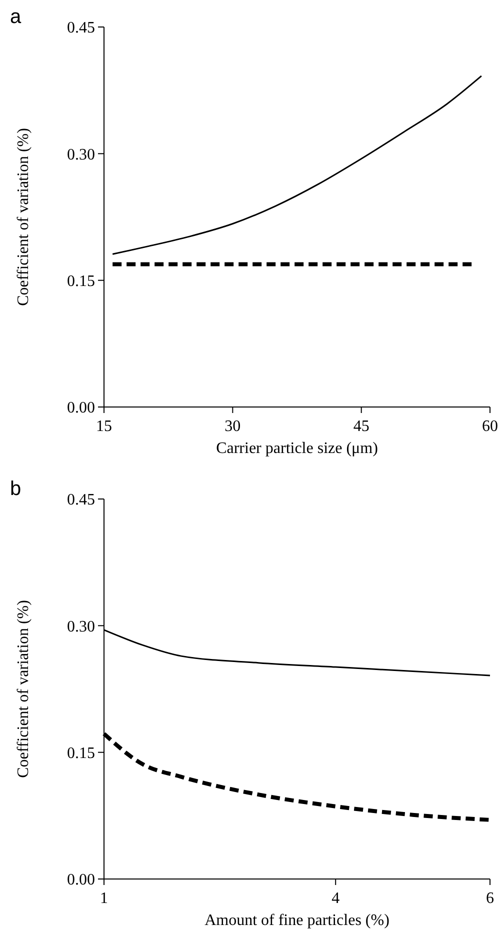 This screenshot has height=945, width=501. I want to click on x-tick-label: 30, so click(232, 426).